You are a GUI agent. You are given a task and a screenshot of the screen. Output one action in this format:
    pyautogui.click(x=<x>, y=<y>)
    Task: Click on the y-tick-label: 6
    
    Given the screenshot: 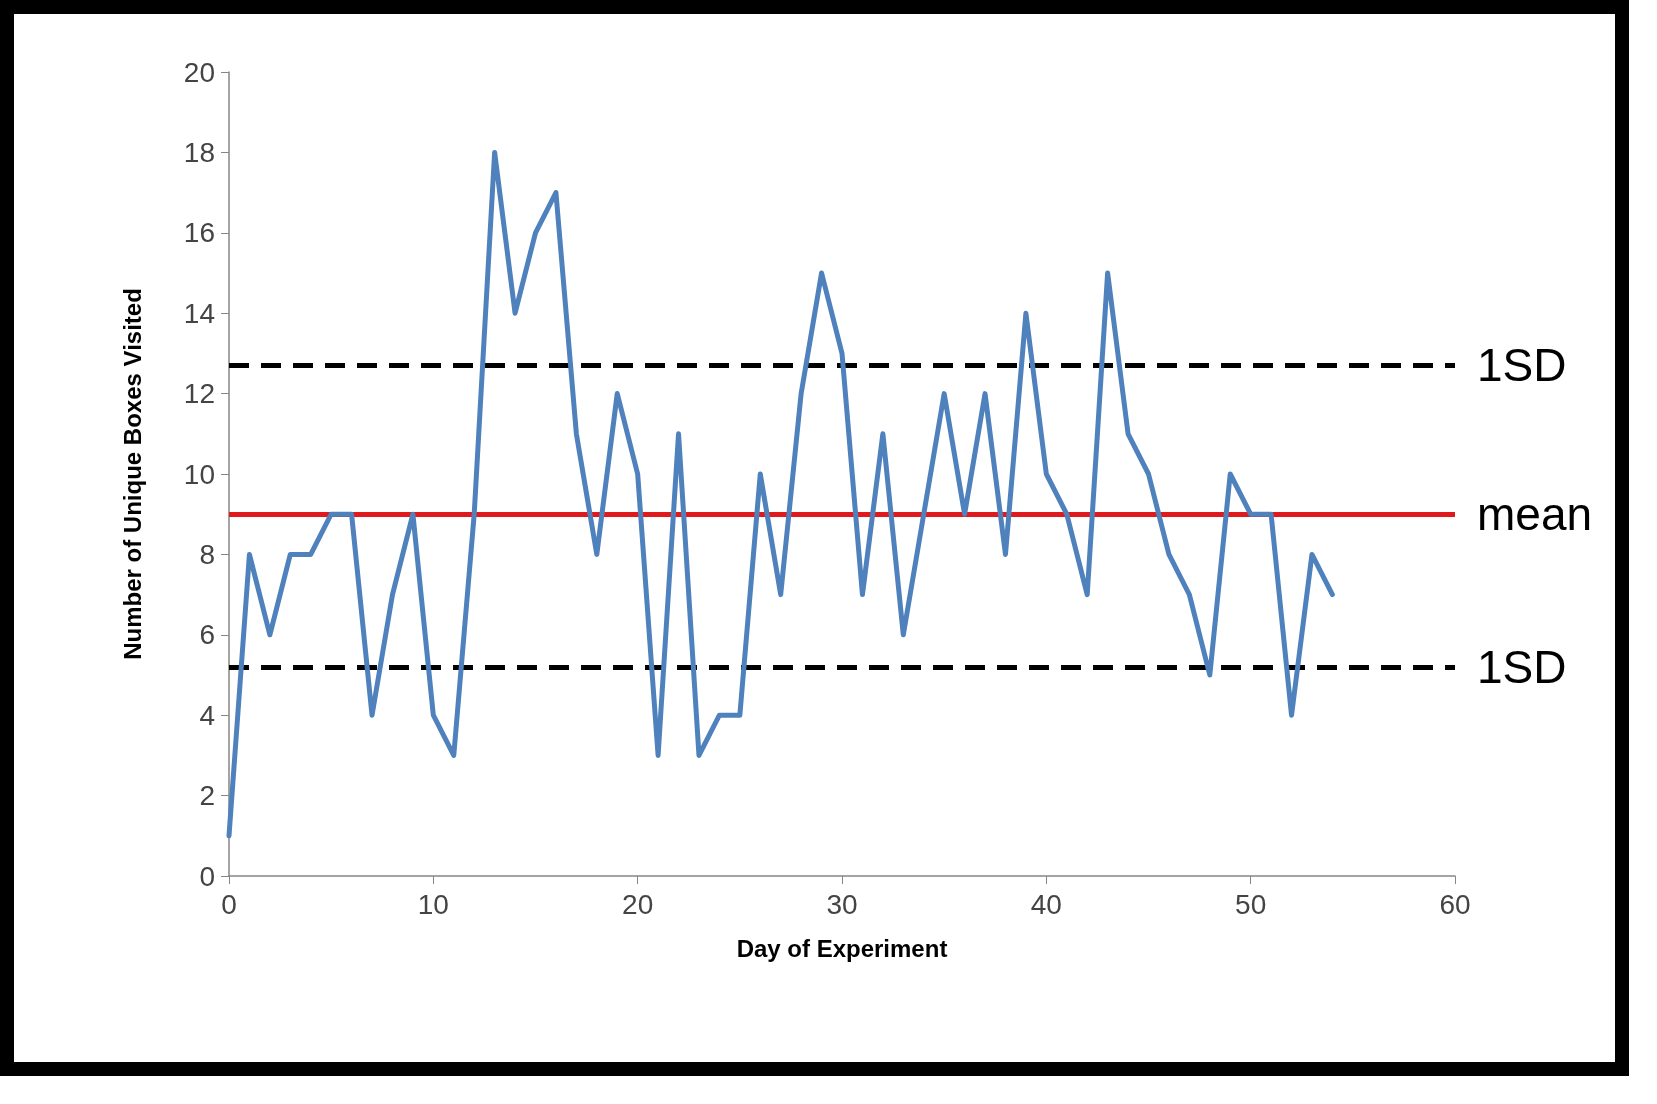 What is the action you would take?
    pyautogui.click(x=207, y=635)
    